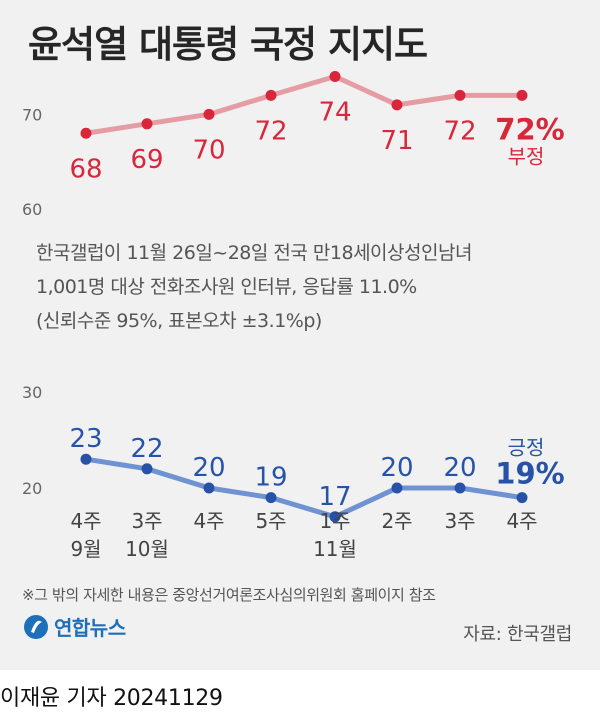 This screenshot has width=600, height=718. Describe the element at coordinates (517, 634) in the screenshot. I see `source-note: 자료: 한국갤럽` at that location.